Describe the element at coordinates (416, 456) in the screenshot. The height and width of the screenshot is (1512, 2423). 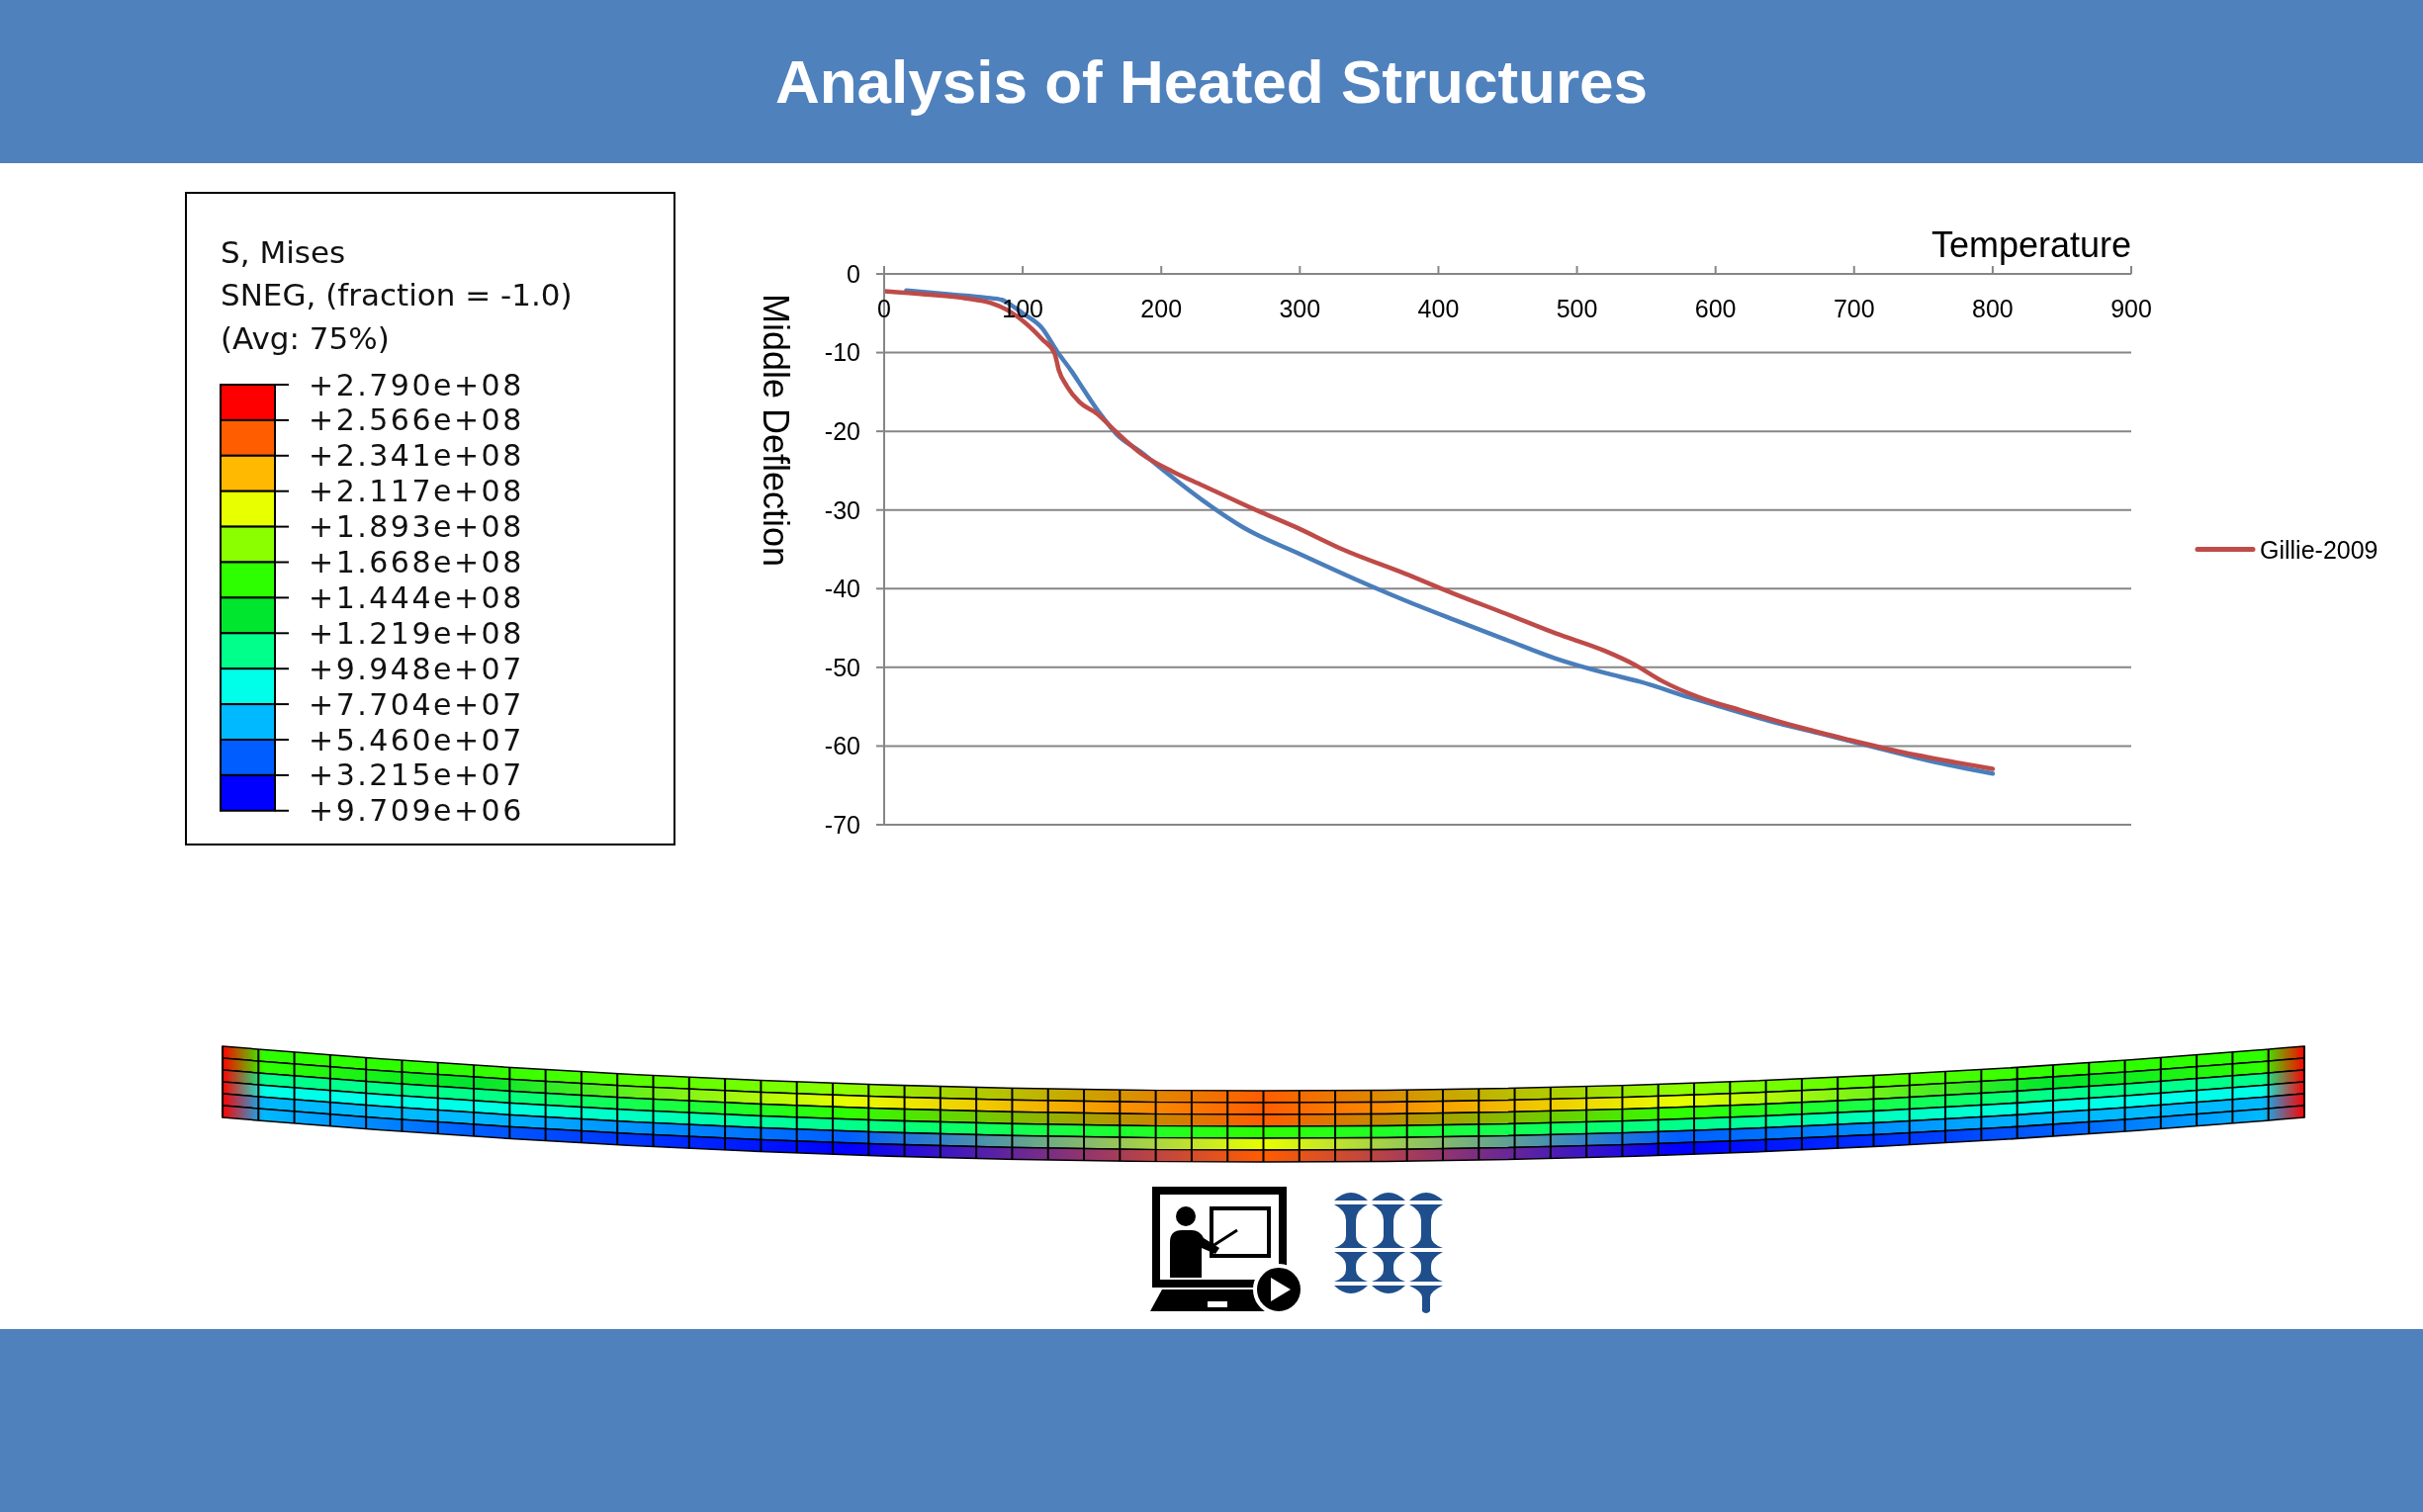
I see `text: +2.341e+08` at that location.